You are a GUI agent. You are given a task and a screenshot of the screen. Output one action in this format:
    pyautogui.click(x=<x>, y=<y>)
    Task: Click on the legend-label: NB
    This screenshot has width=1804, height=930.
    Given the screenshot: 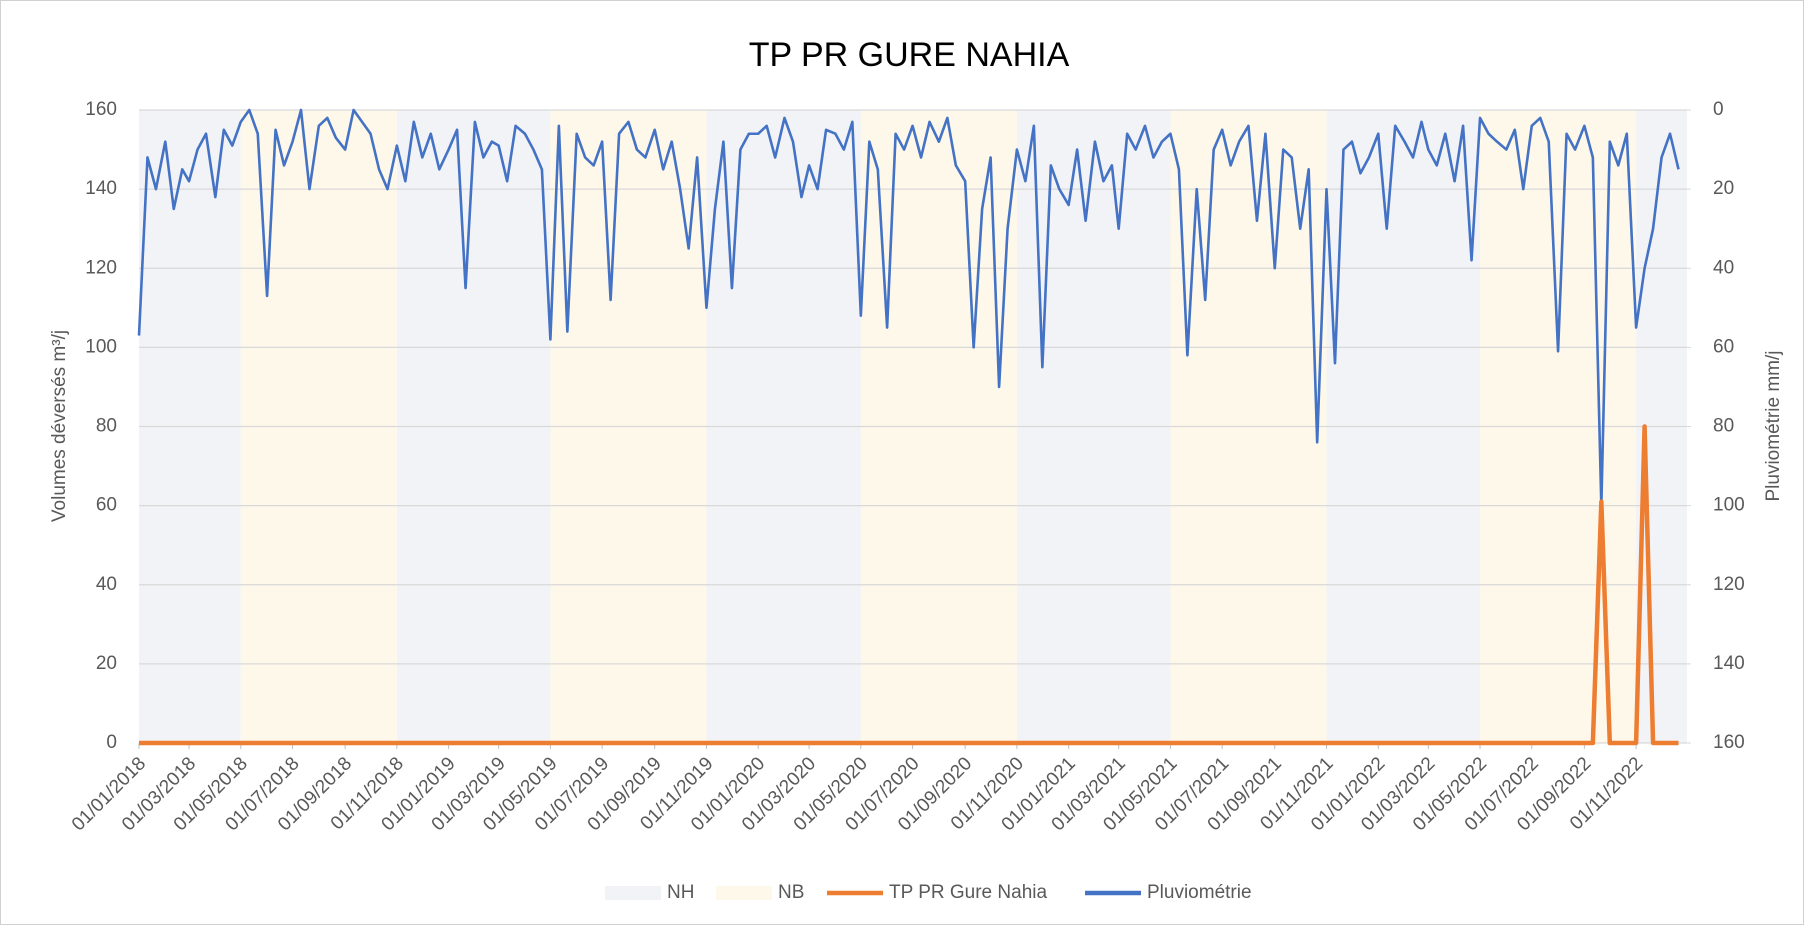 What is the action you would take?
    pyautogui.click(x=791, y=892)
    